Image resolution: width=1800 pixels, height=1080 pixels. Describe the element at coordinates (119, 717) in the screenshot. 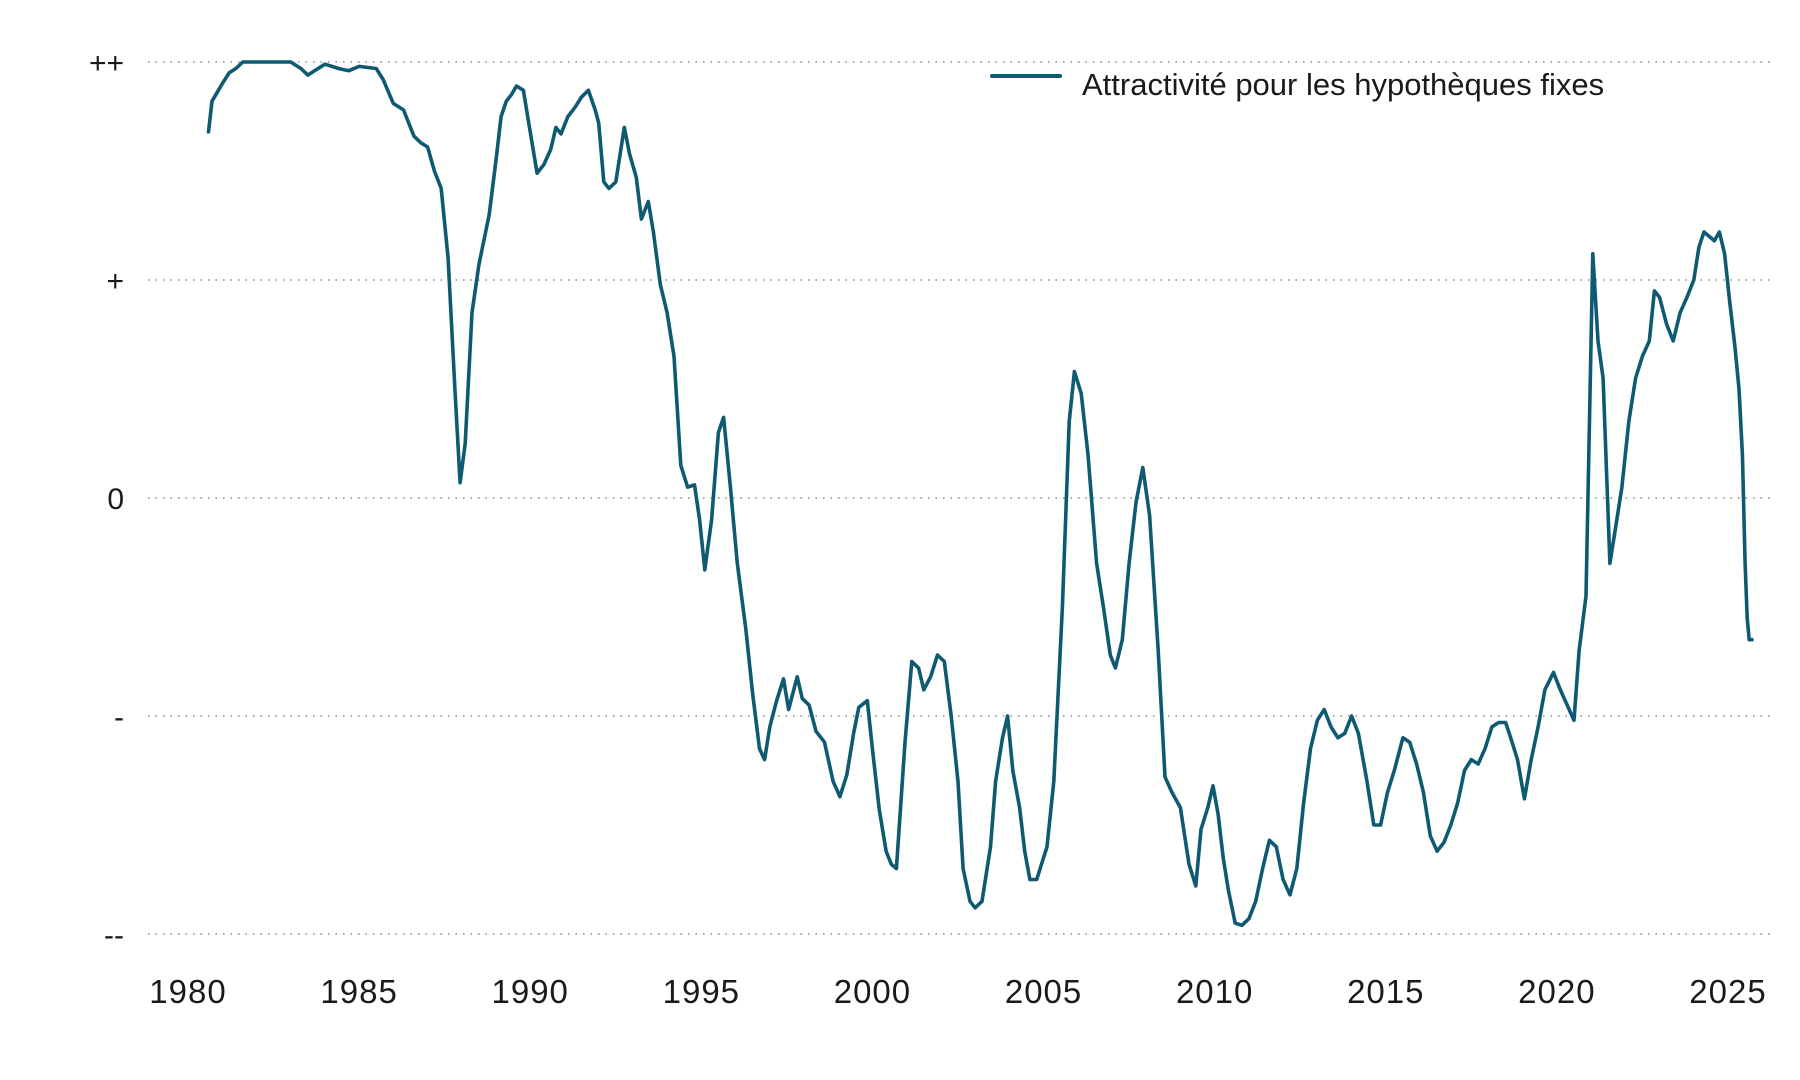

I see `y-tick-label: -` at that location.